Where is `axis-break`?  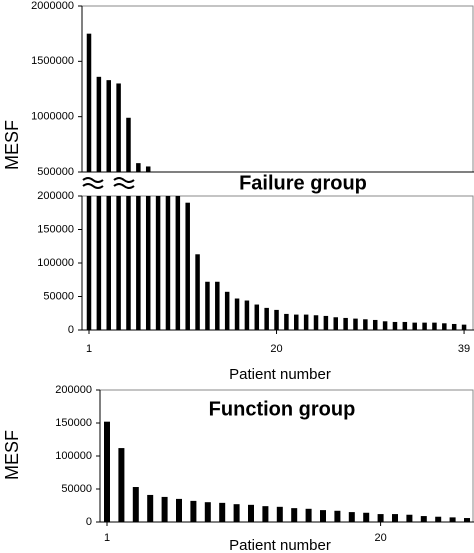
axis-break is located at coordinates (108, 183).